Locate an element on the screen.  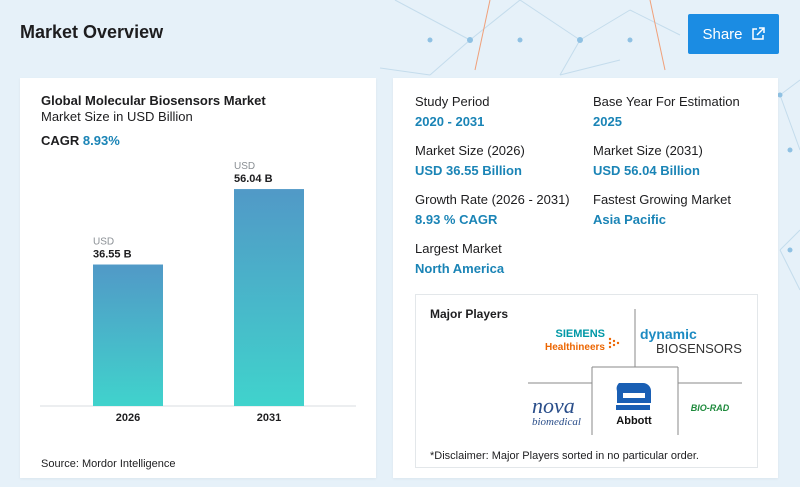
bar-2026 is located at coordinates (128, 335).